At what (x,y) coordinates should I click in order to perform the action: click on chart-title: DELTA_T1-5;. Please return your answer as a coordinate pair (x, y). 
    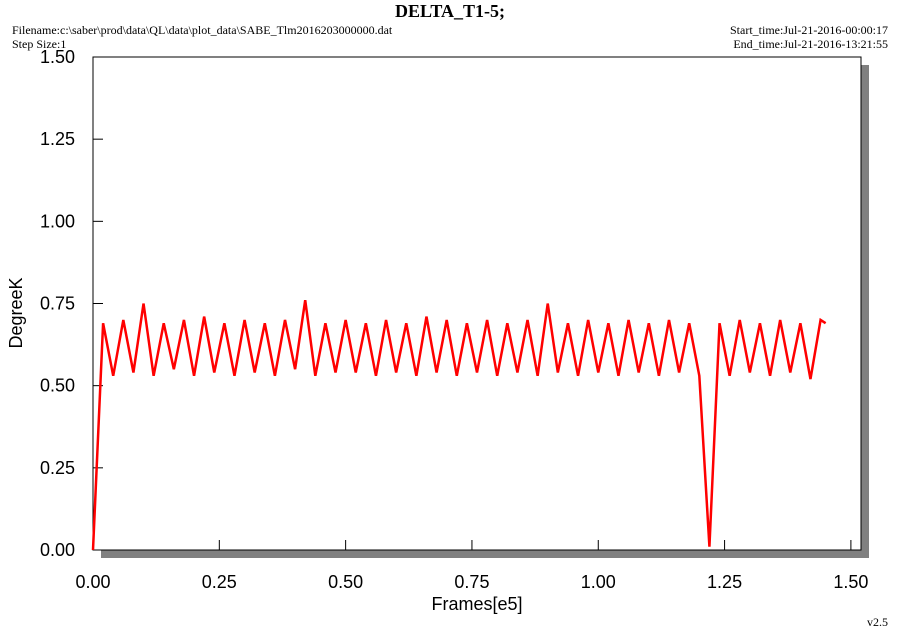
    Looking at the image, I should click on (450, 11).